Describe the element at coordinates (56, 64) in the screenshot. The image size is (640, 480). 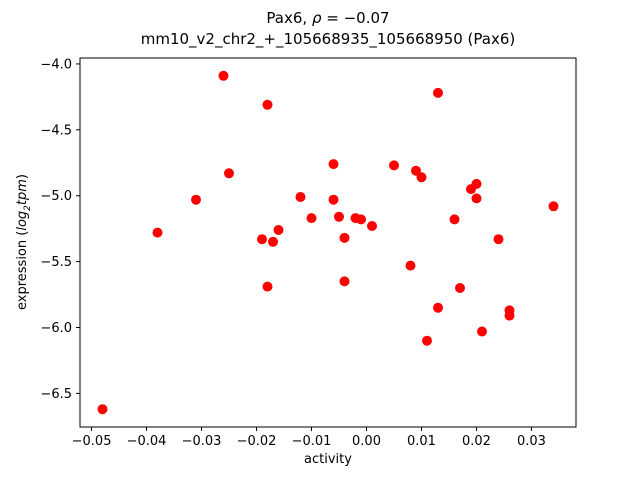
I see `y-tick-label: −4.0` at that location.